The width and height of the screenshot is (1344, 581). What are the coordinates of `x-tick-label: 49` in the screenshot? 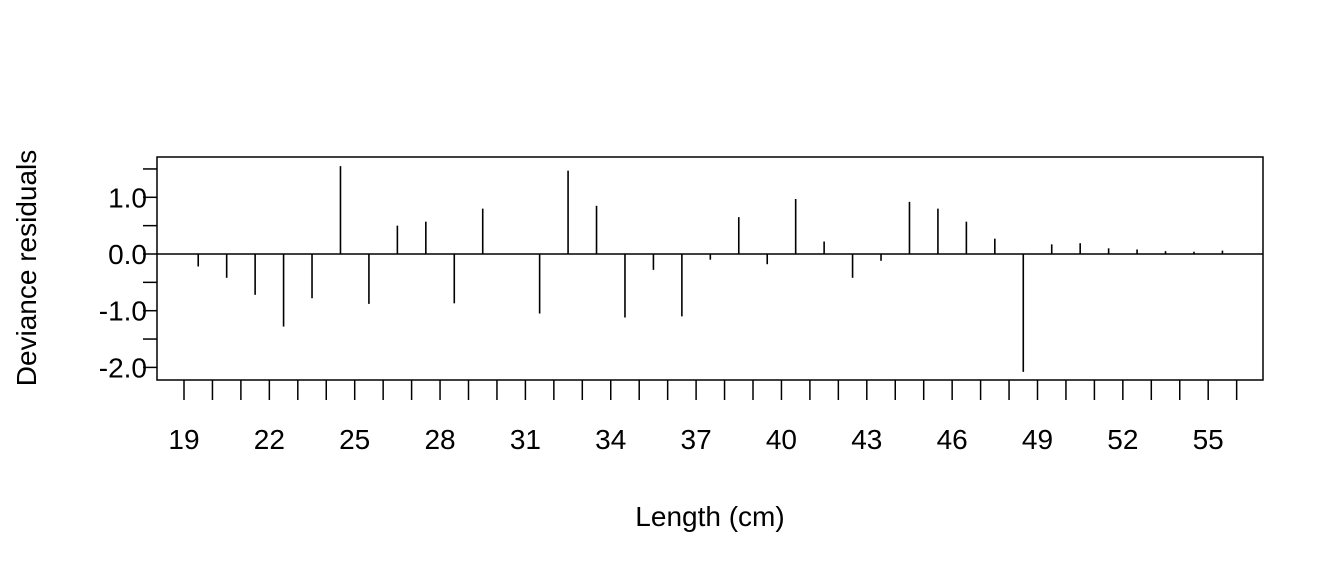 It's located at (1037, 439).